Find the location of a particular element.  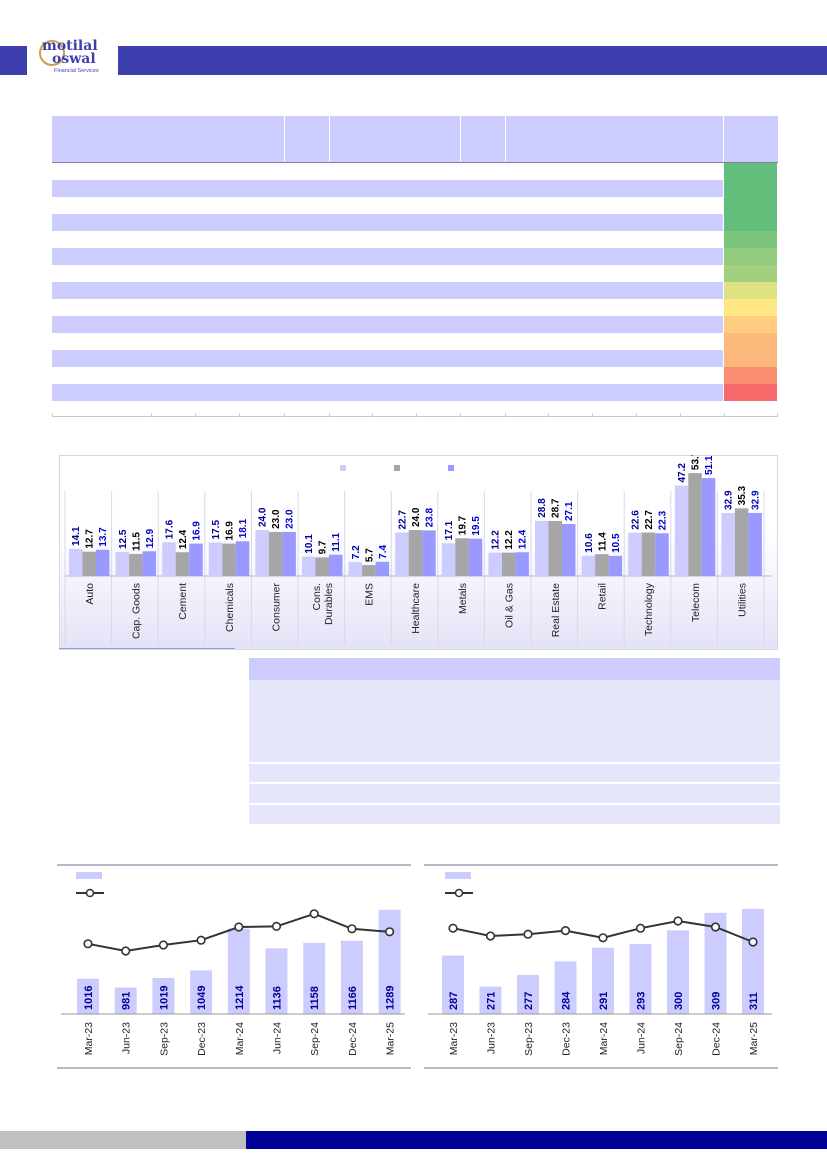

data-label: 284 is located at coordinates (567, 1000).